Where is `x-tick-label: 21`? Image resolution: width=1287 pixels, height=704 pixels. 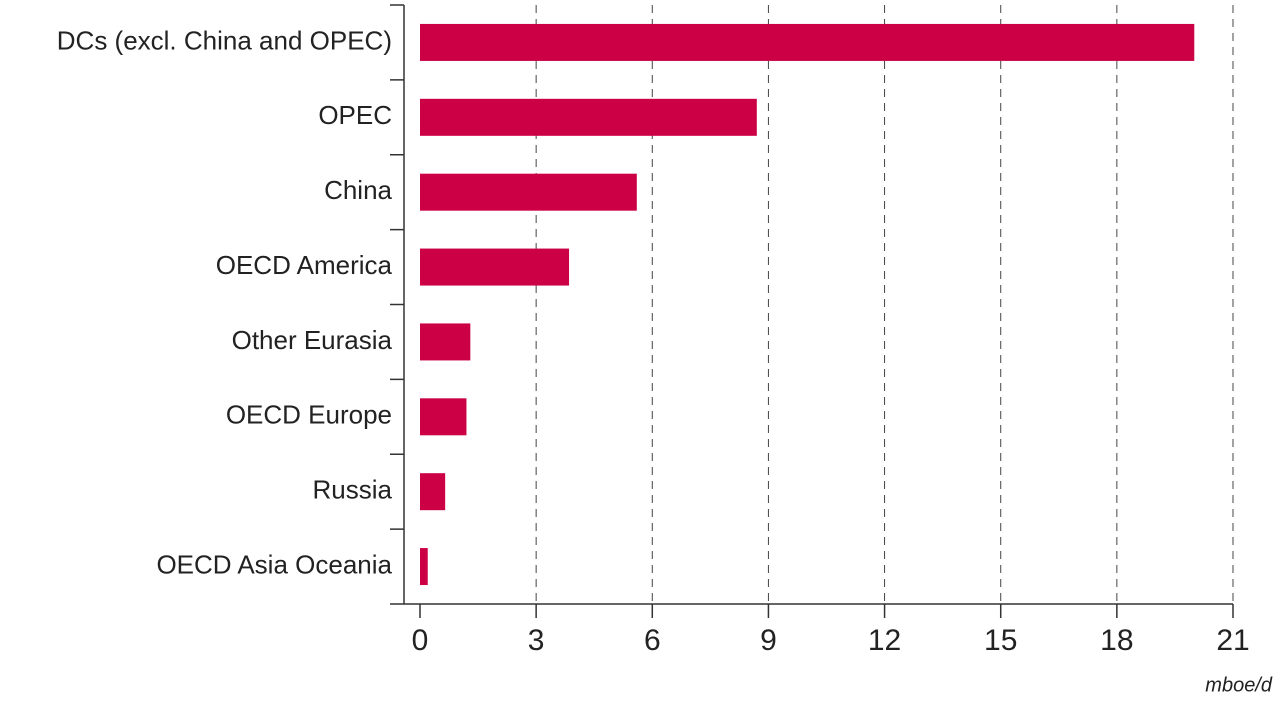 x-tick-label: 21 is located at coordinates (1232, 640).